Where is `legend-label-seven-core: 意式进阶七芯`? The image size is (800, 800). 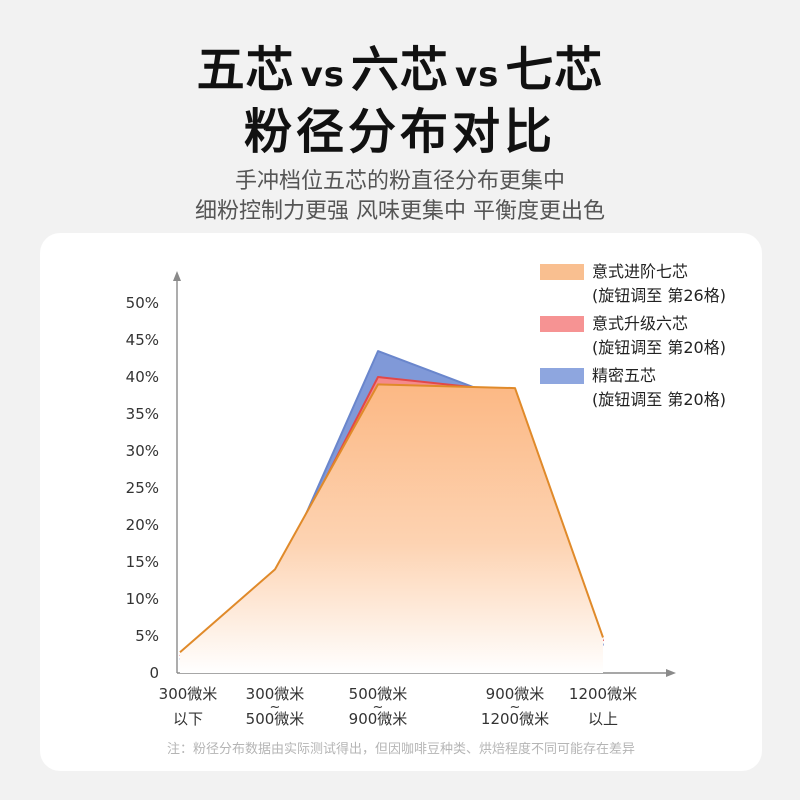
legend-label-seven-core: 意式进阶七芯 is located at coordinates (640, 271).